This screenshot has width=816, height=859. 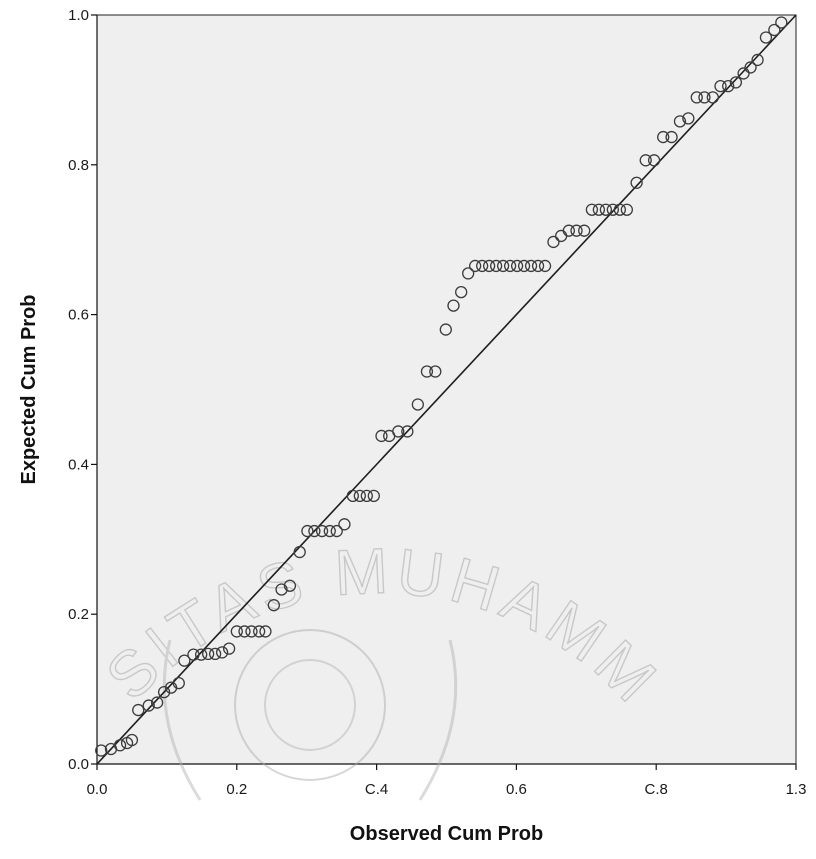 What do you see at coordinates (796, 789) in the screenshot?
I see `x-tick-label: 1.3` at bounding box center [796, 789].